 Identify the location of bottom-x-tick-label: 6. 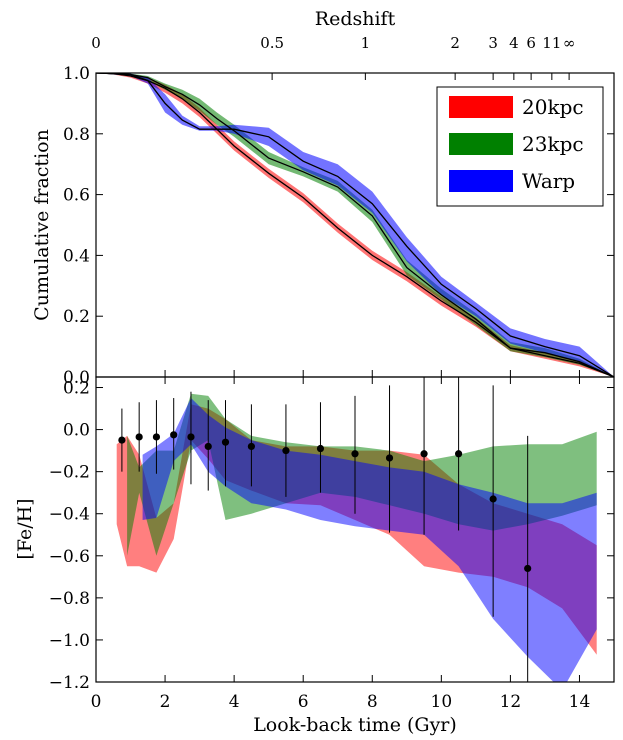
(303, 702).